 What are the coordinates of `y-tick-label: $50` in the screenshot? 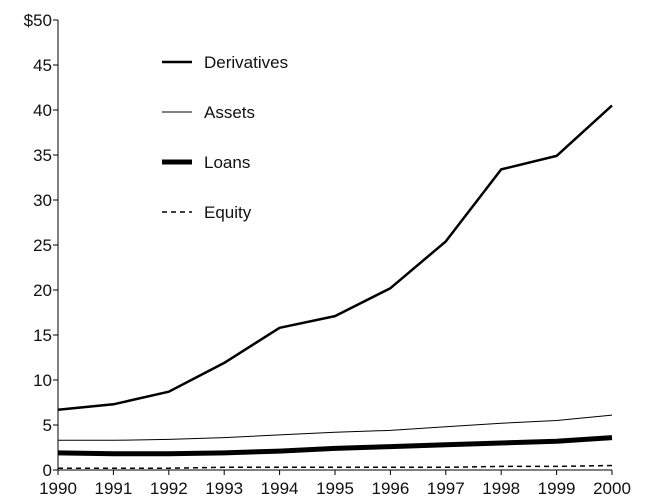 It's located at (38, 20).